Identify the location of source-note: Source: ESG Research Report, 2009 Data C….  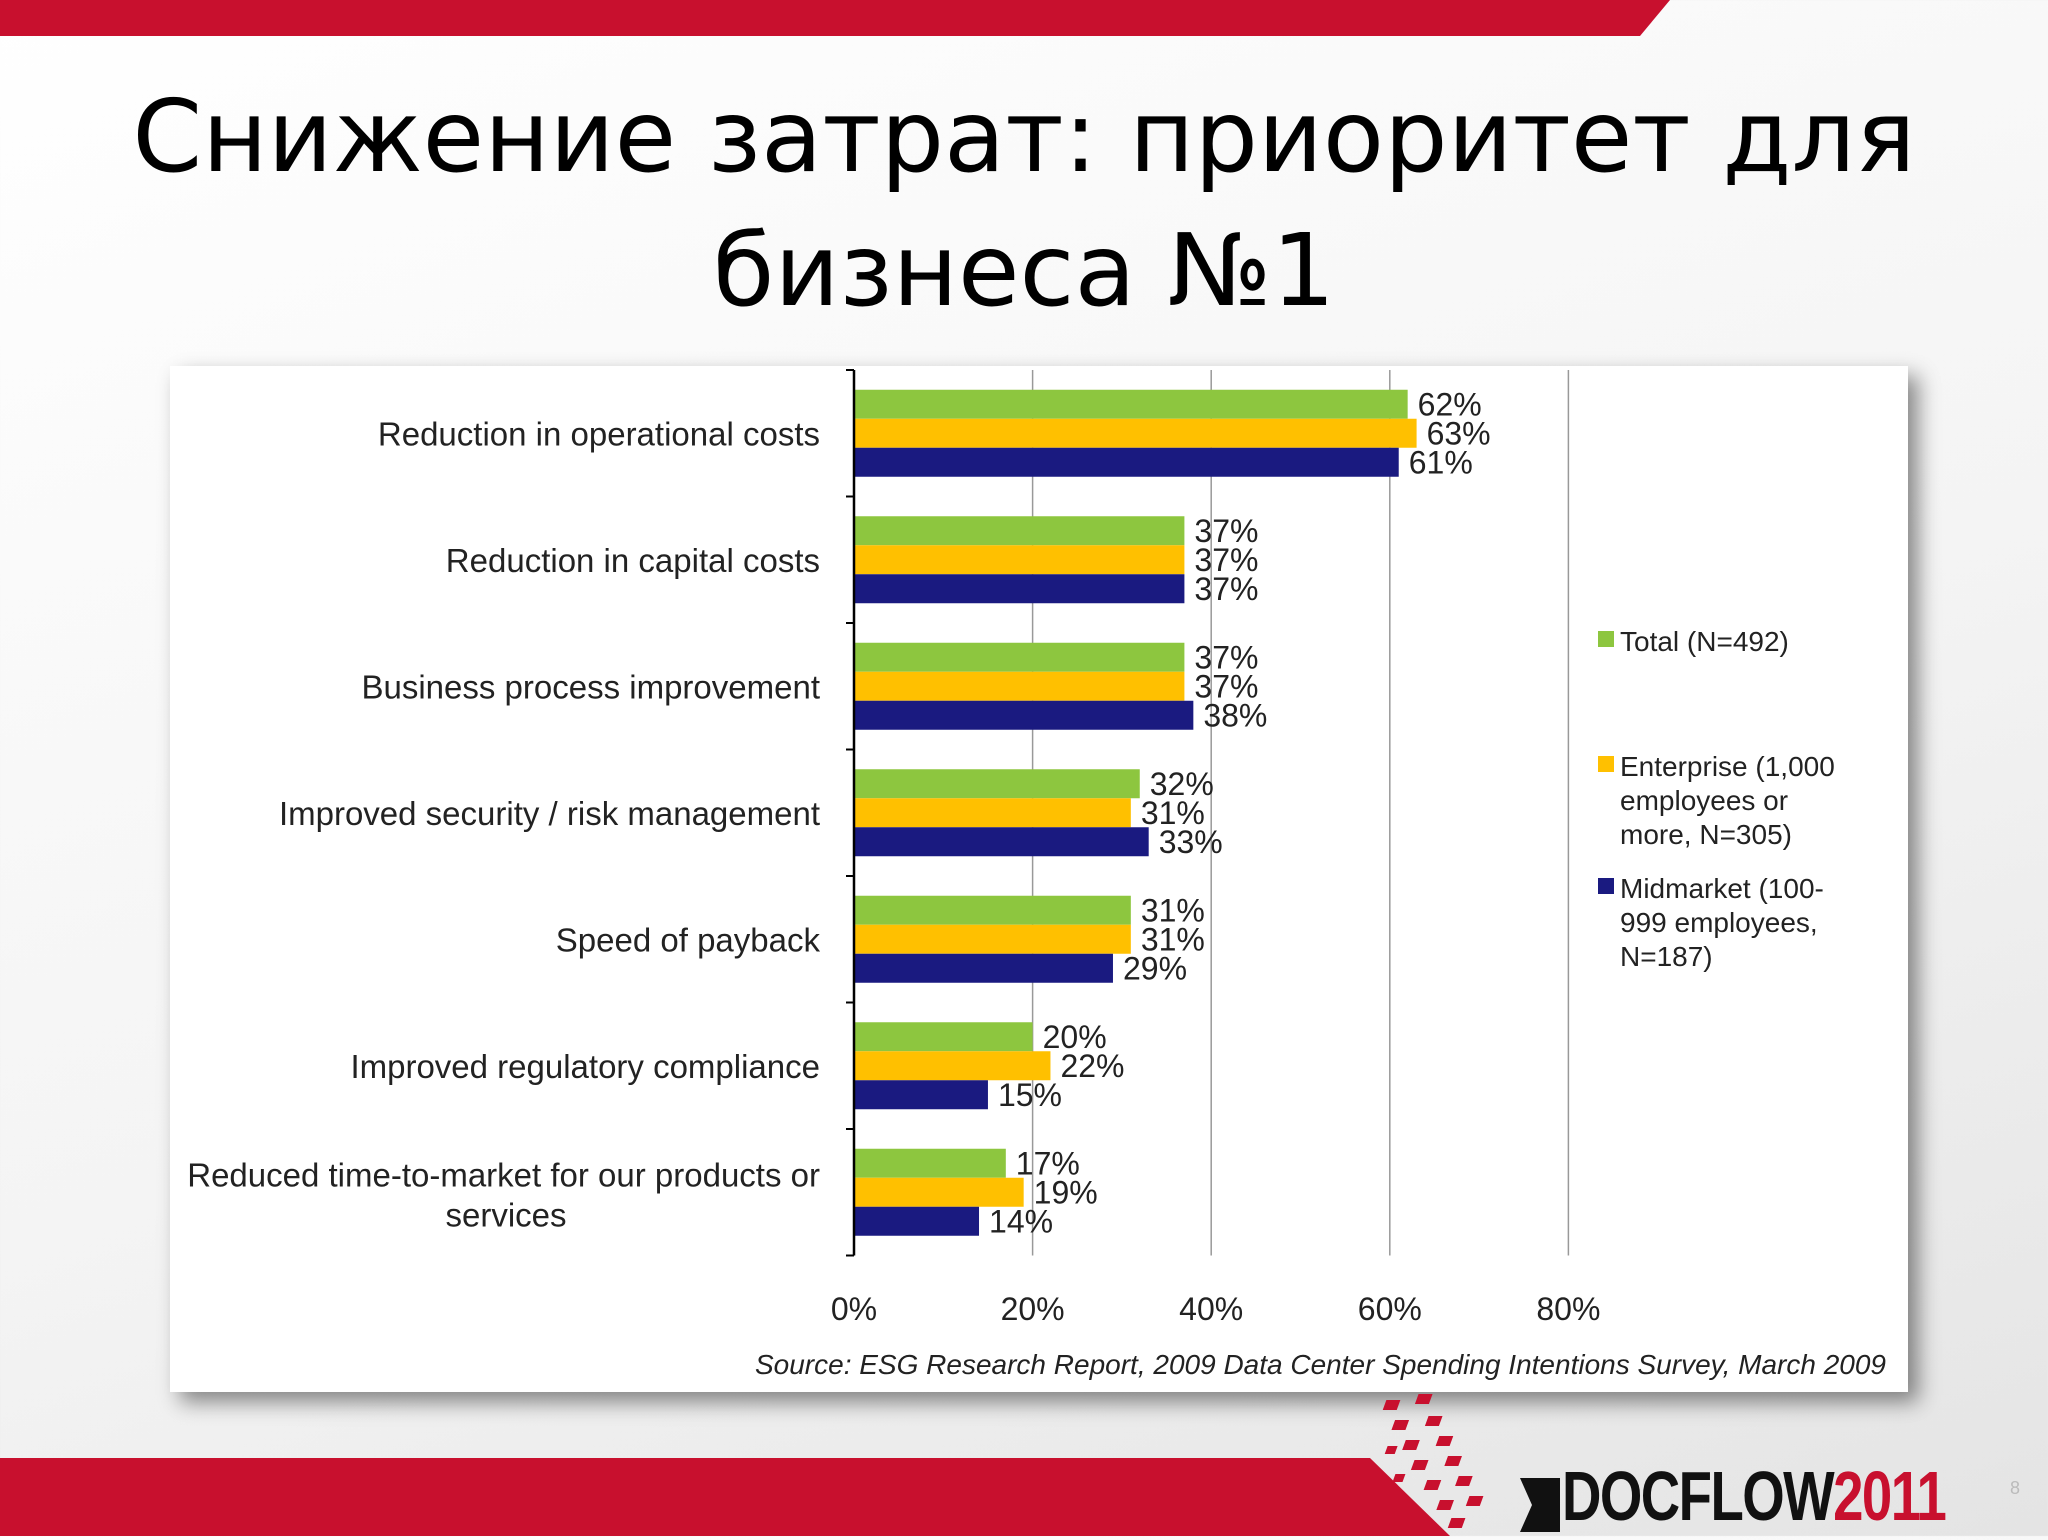
(1320, 1364).